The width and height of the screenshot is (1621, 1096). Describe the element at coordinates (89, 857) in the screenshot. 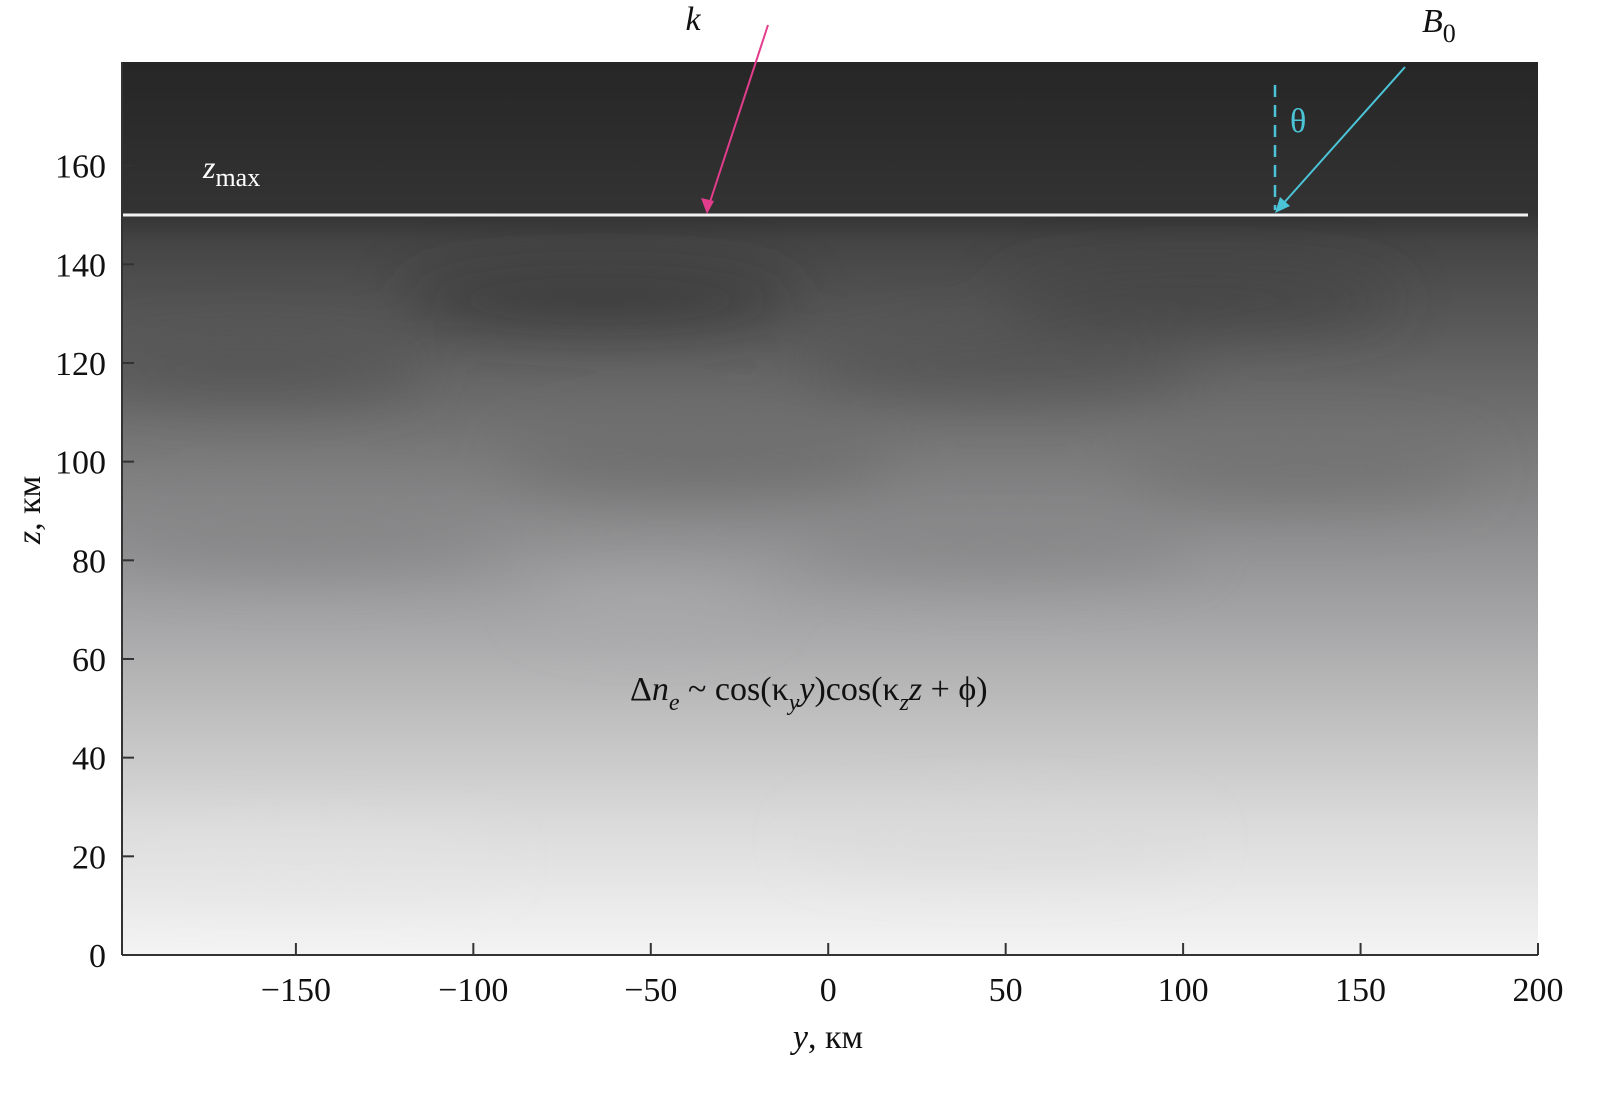

I see `y-tick-label: 20` at that location.